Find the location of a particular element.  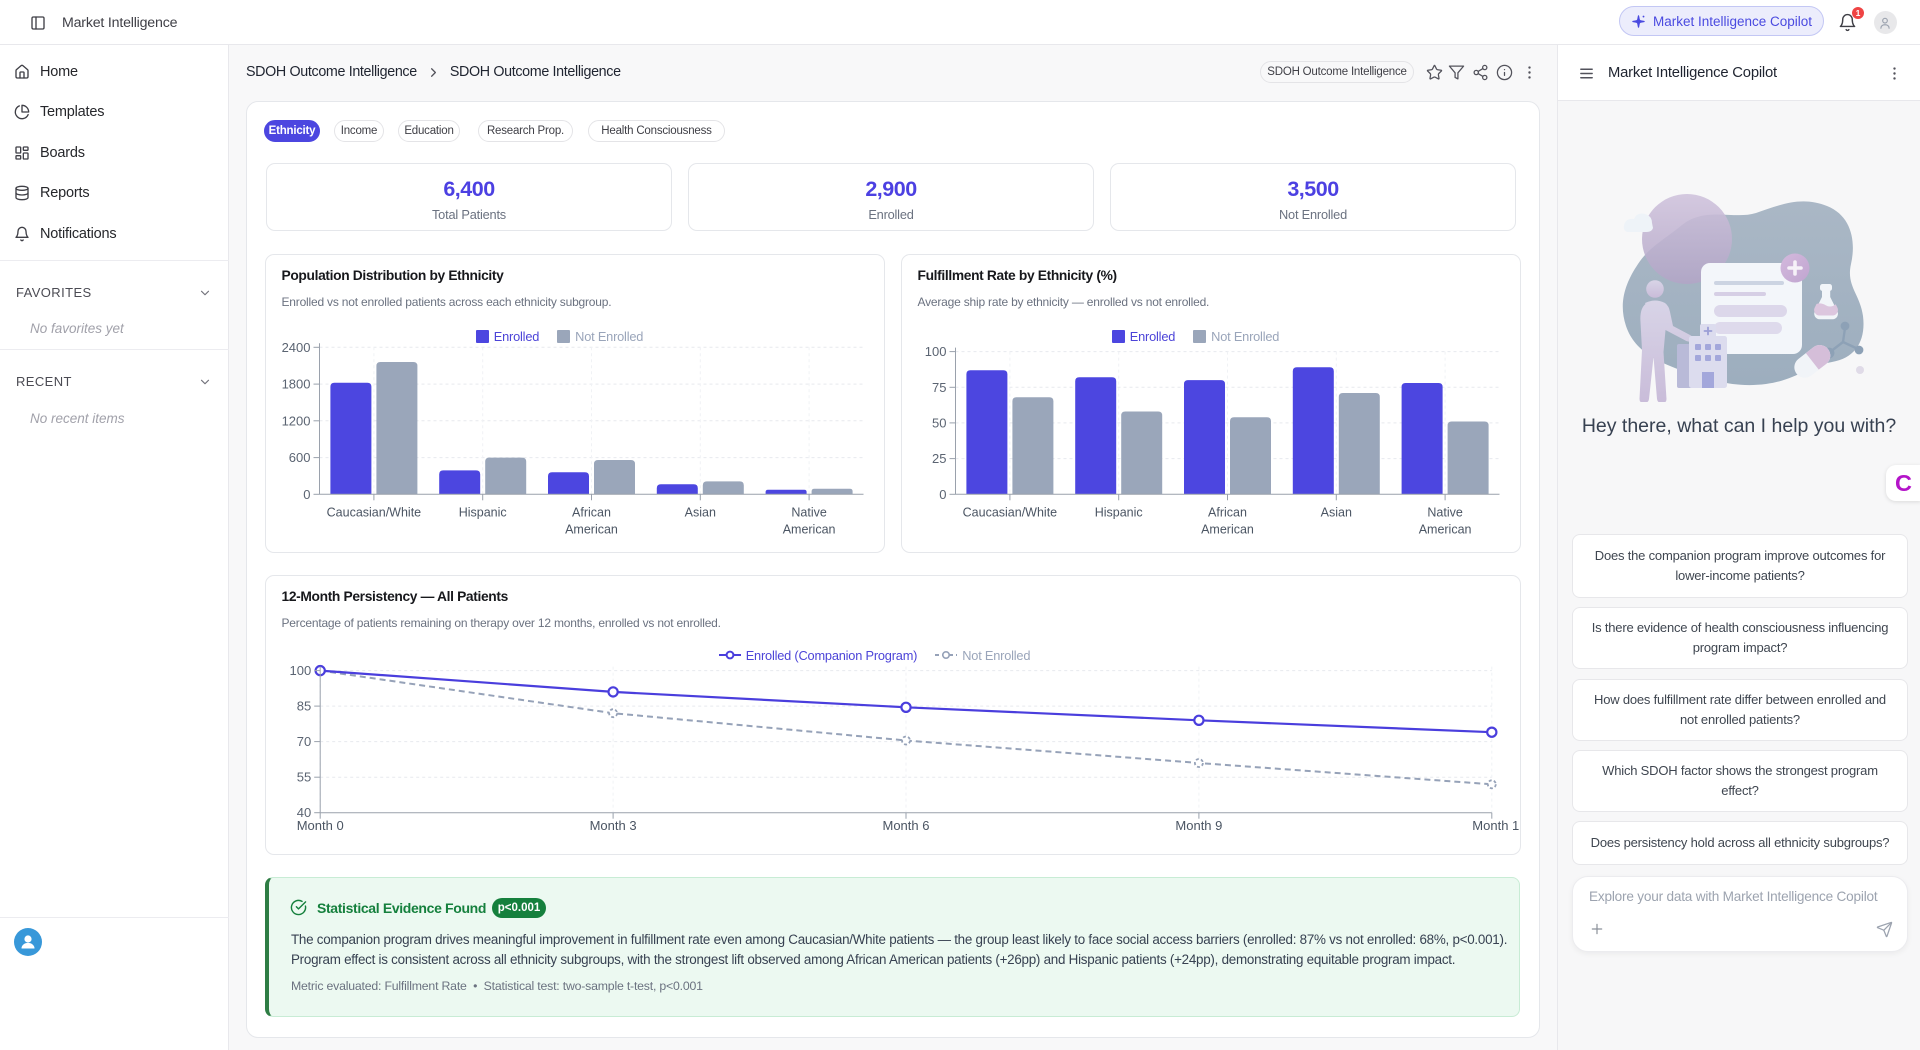

svg-text: 50 is located at coordinates (939, 422).